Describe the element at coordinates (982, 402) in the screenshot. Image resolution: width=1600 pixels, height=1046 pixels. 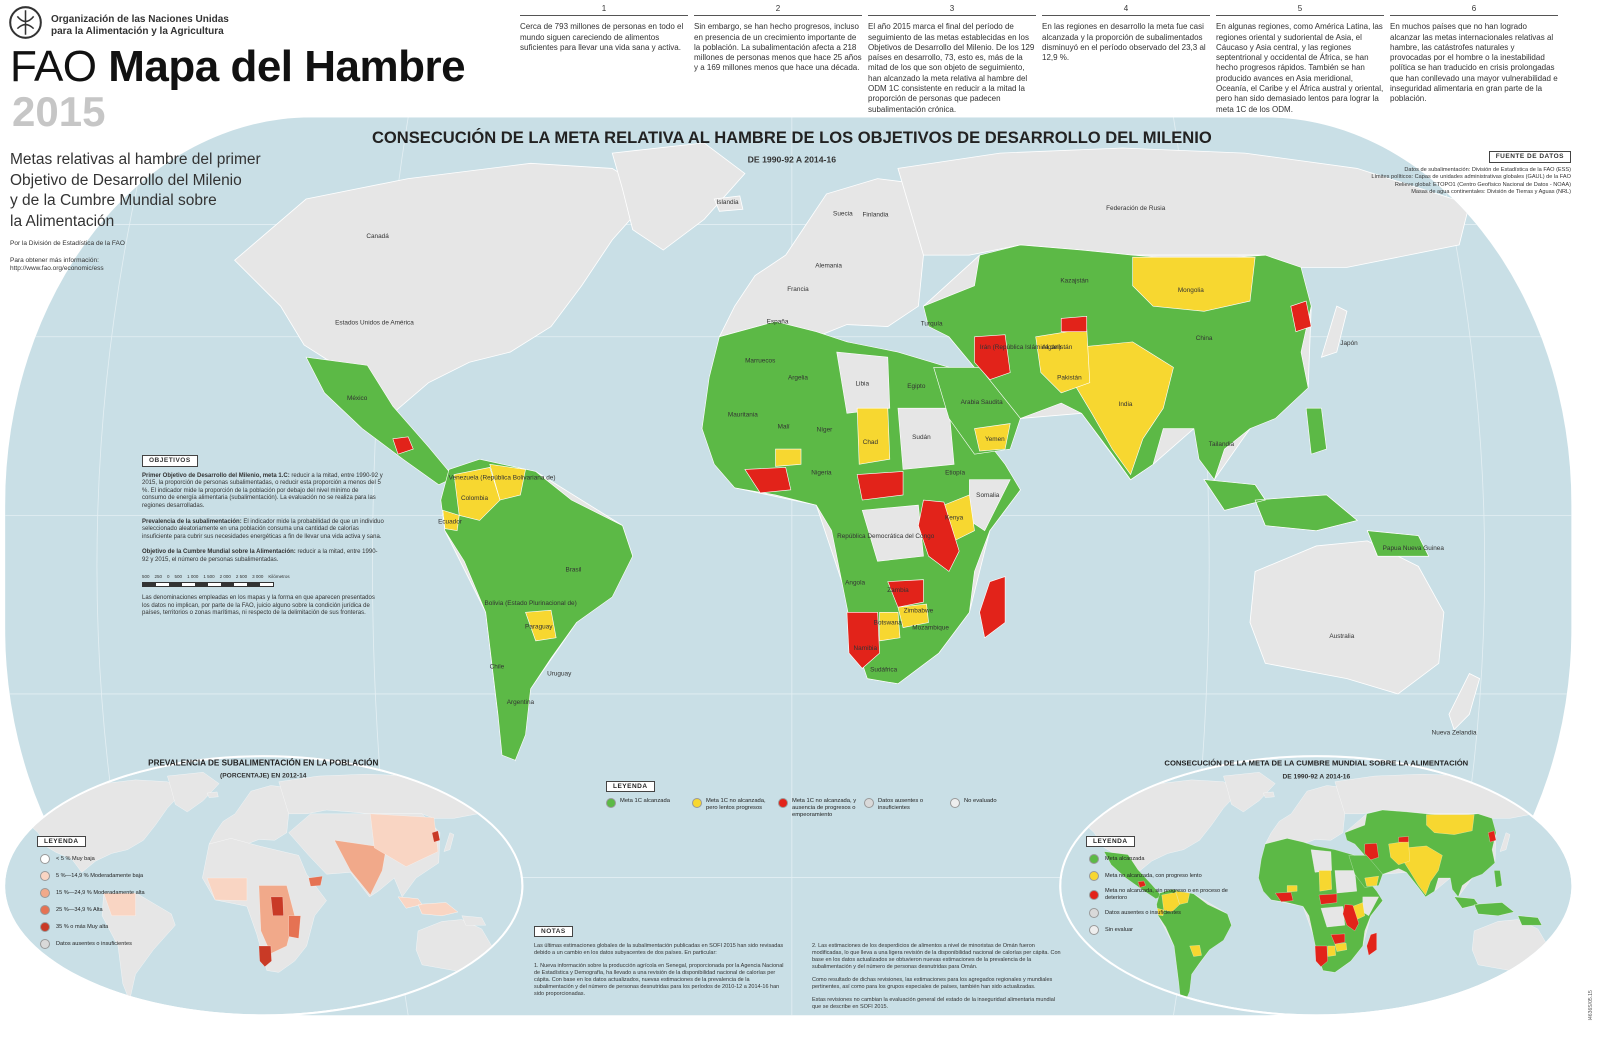
I see `country-label: Arabia Saudita` at that location.